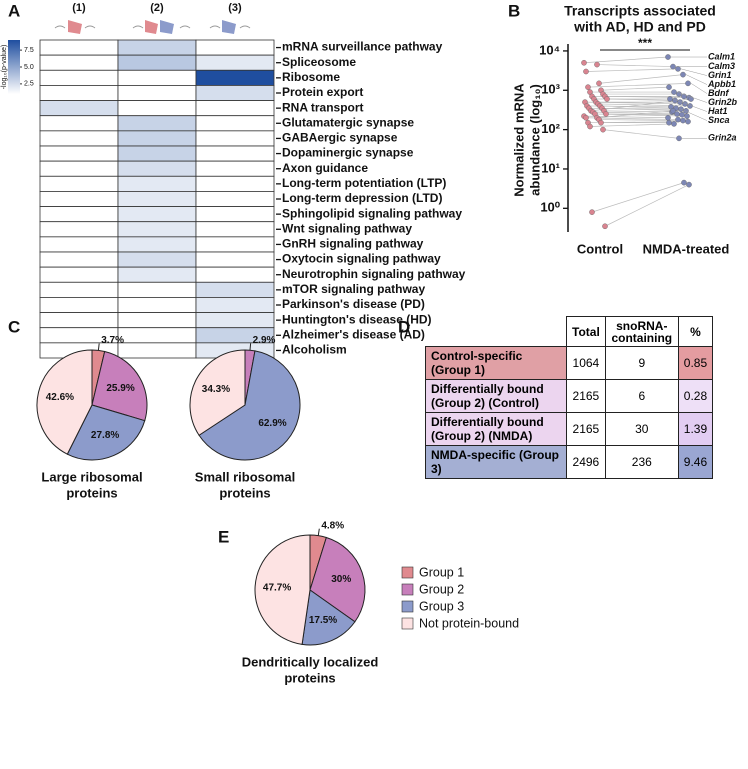 This screenshot has width=748, height=769. Describe the element at coordinates (325, 168) in the screenshot. I see `row-label: Axon guidance` at that location.